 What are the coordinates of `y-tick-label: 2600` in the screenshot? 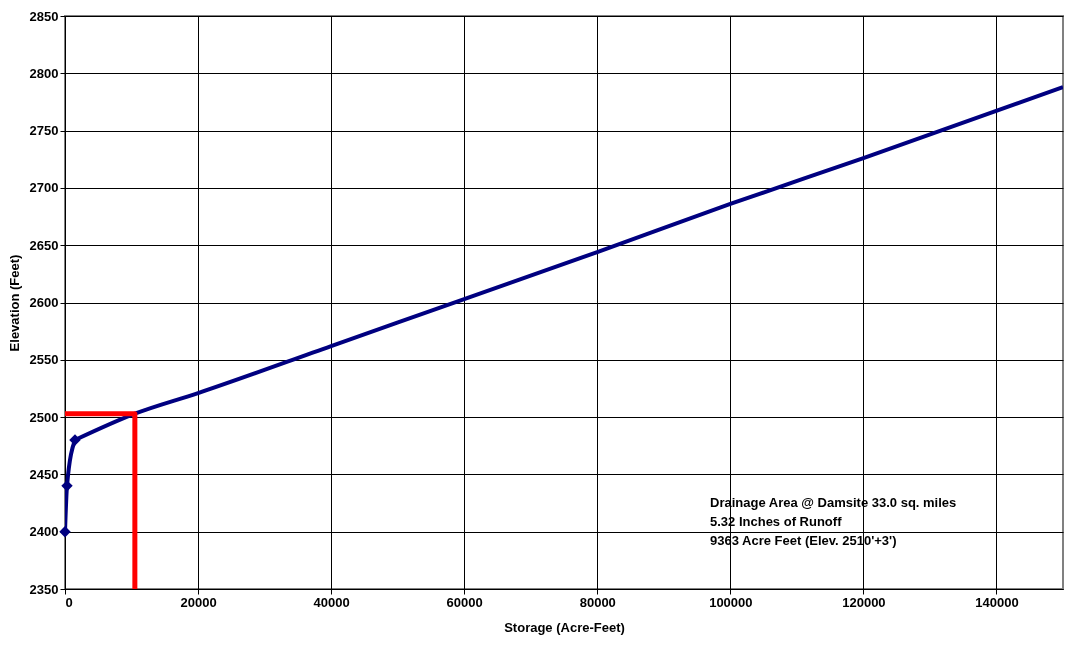 It's located at (44, 302).